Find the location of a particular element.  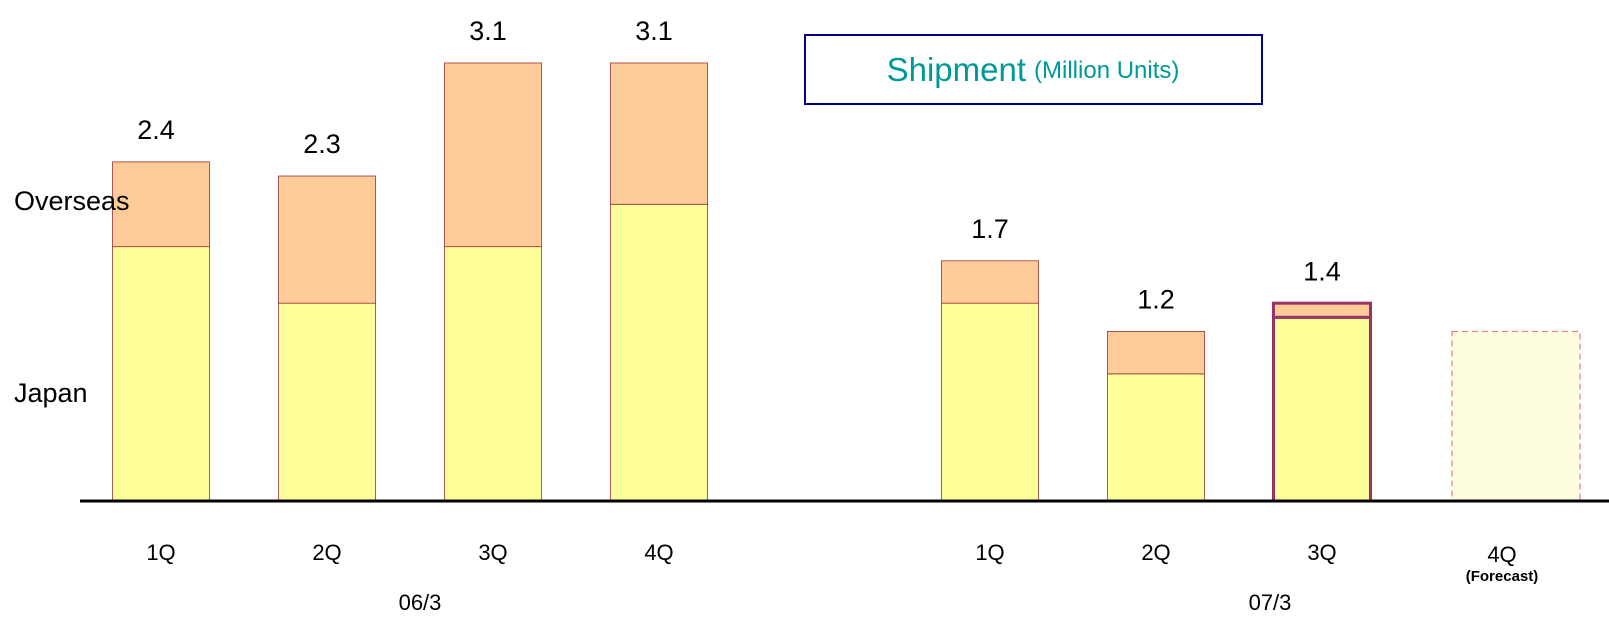

legend-label: Japan is located at coordinates (51, 393).